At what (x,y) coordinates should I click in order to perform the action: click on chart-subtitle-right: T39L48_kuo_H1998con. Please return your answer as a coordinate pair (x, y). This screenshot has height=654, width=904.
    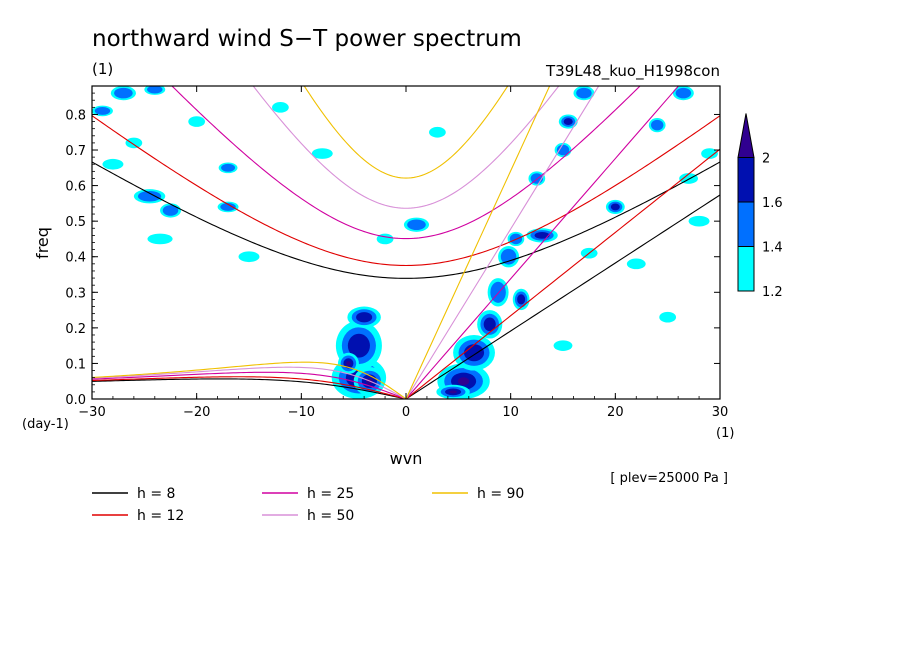
    Looking at the image, I should click on (632, 71).